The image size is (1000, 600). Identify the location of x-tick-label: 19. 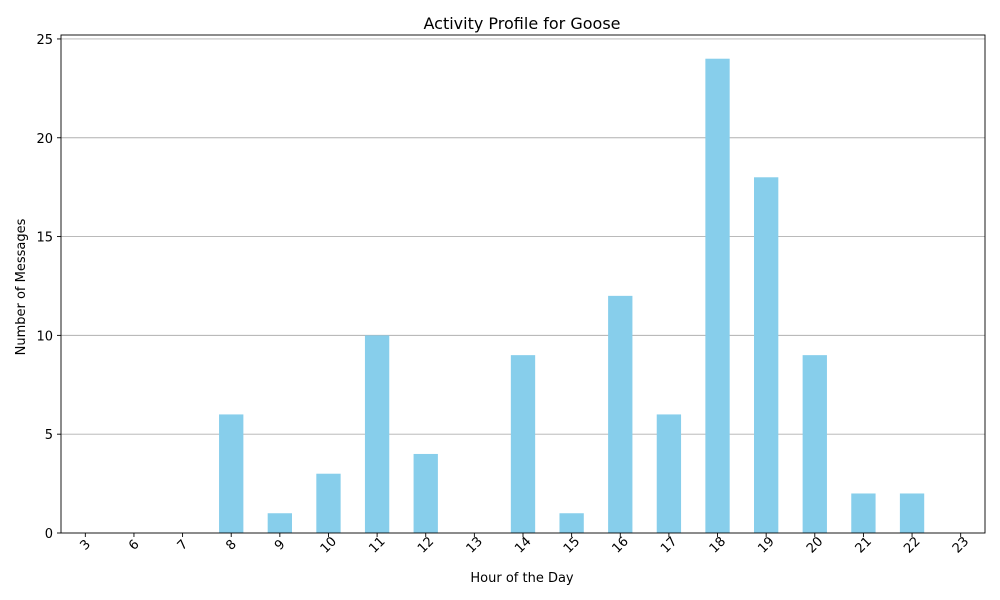
(766, 545).